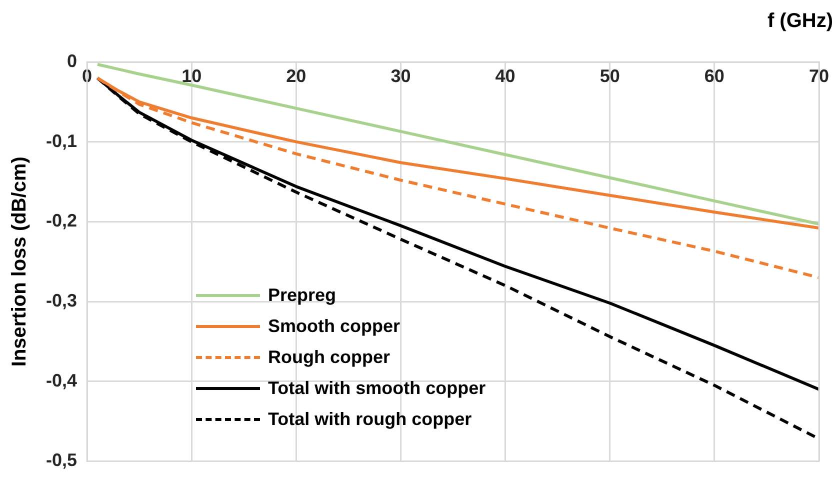  I want to click on legend-label: Smooth copper, so click(334, 326).